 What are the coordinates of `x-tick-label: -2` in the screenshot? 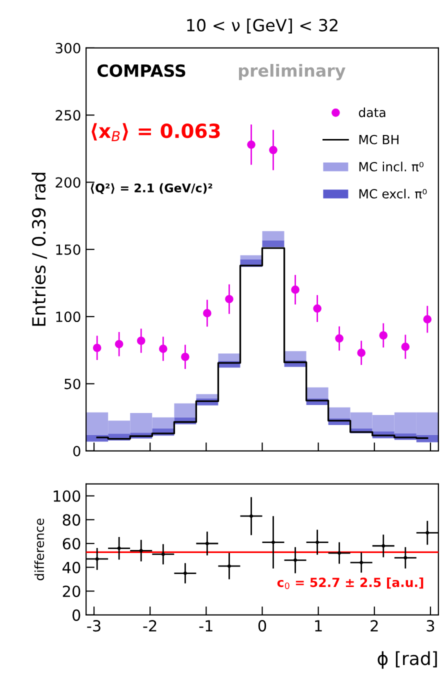 It's located at (149, 626).